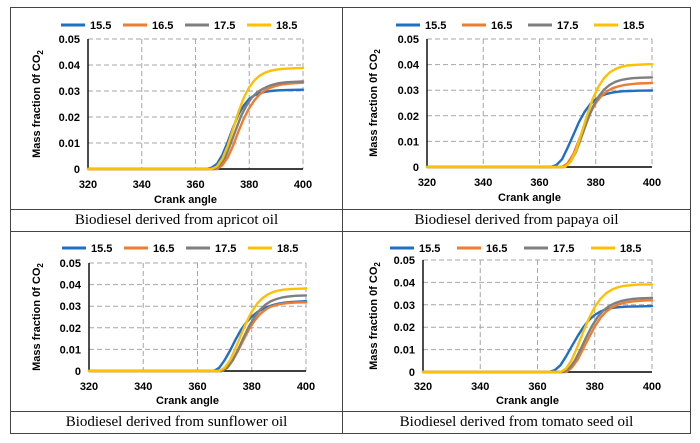 Image resolution: width=700 pixels, height=443 pixels. I want to click on caption-tomato: Biodiesel derived from tomato seed oil, so click(516, 422).